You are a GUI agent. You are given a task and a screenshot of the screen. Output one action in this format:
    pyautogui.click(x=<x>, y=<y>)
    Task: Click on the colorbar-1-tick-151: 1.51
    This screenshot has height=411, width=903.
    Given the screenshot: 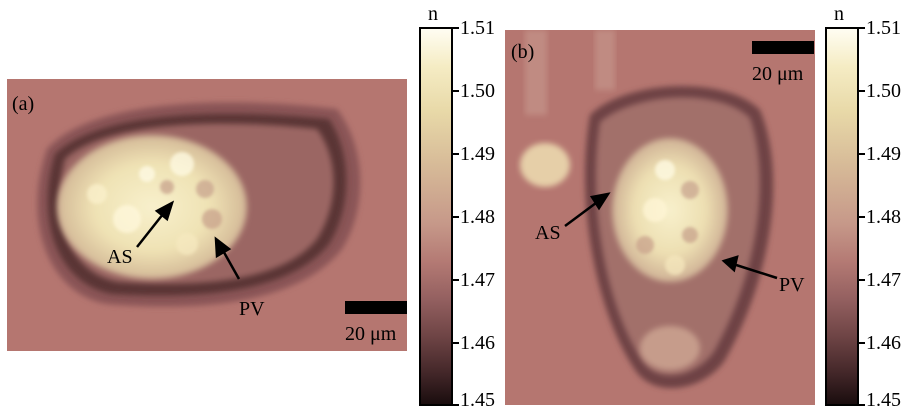 What is the action you would take?
    pyautogui.click(x=477, y=28)
    